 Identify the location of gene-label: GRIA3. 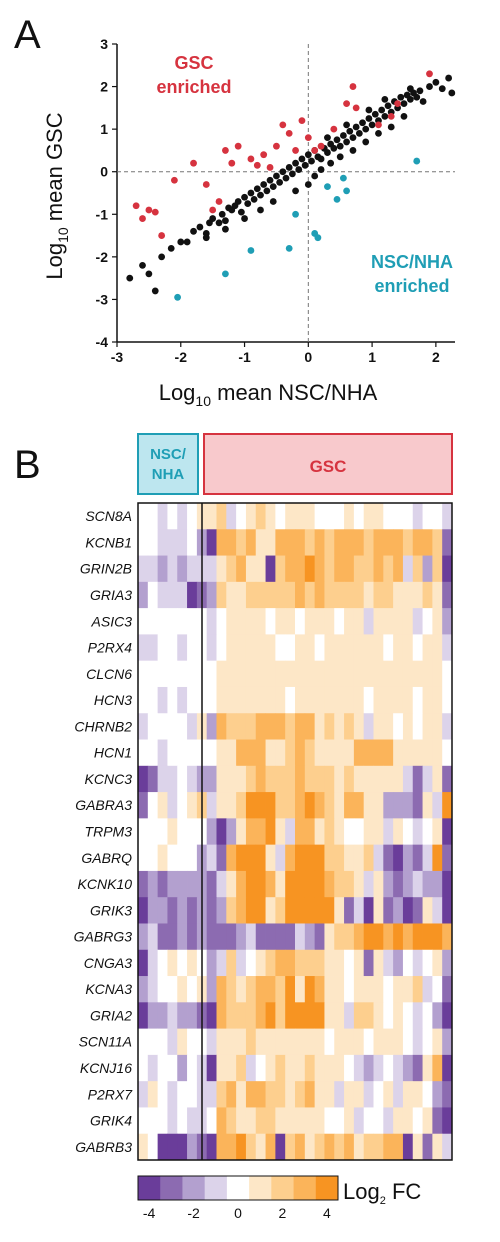
(111, 595).